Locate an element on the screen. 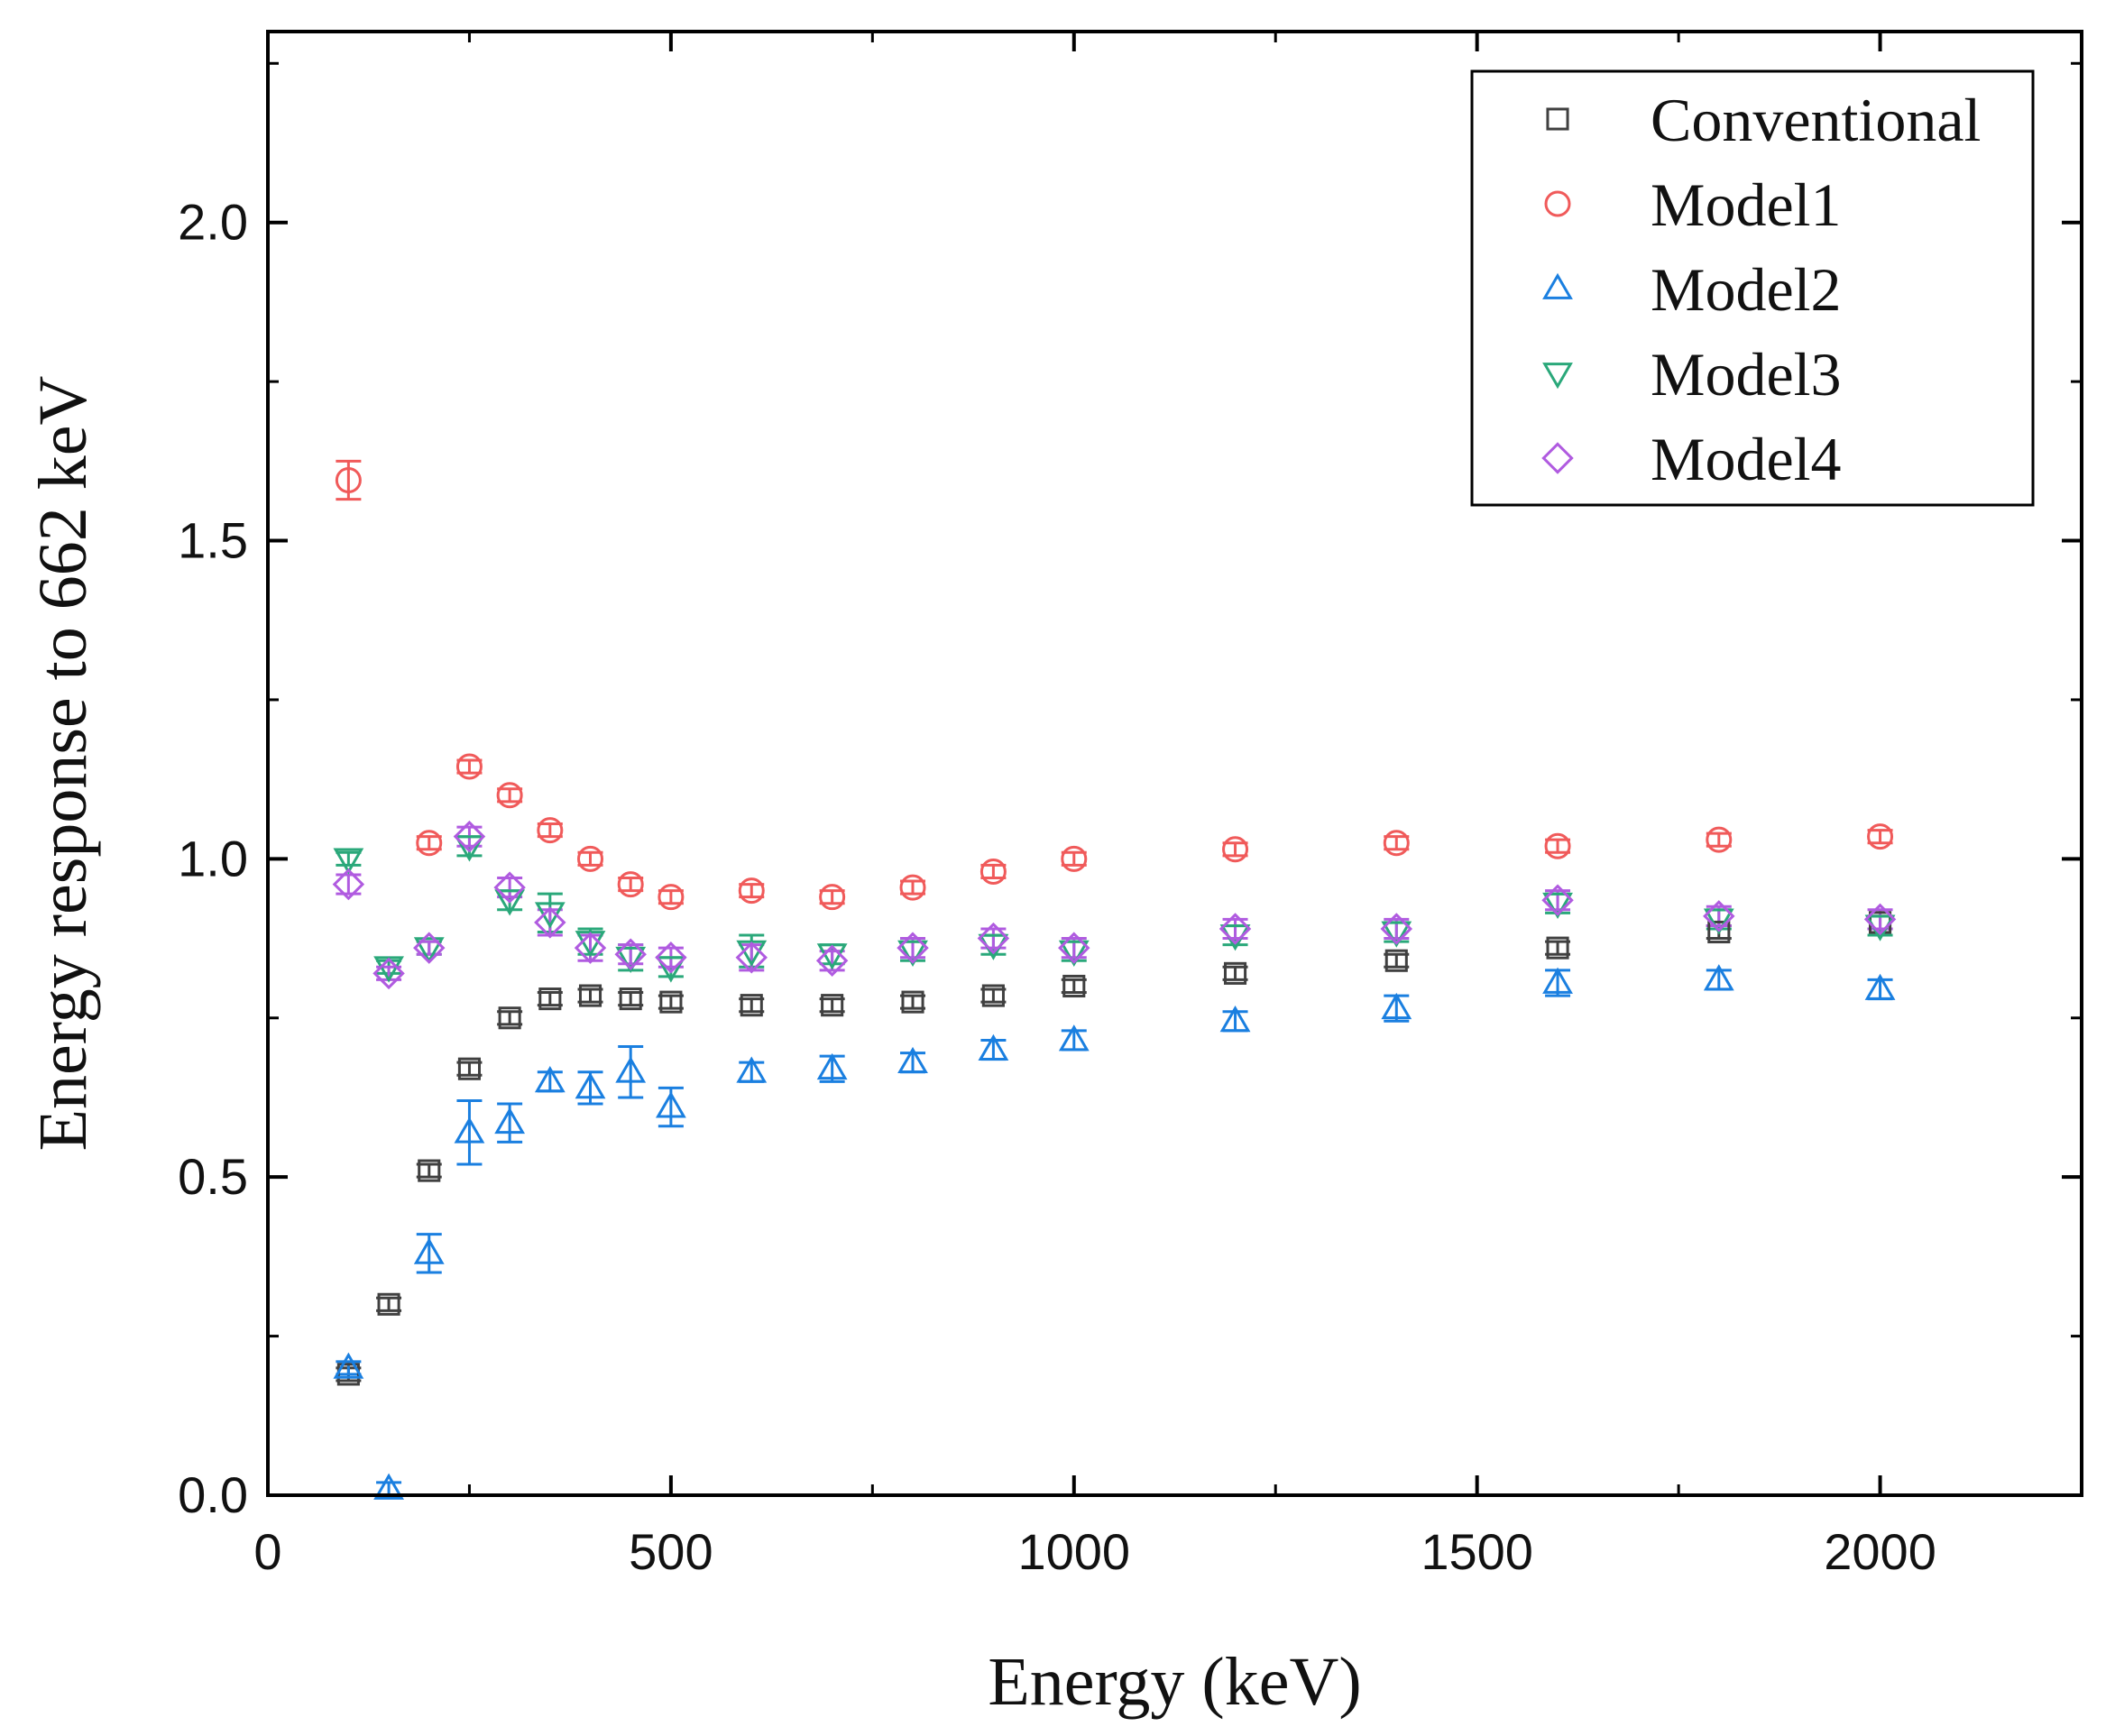  legend-label: Model3 is located at coordinates (1747, 374).